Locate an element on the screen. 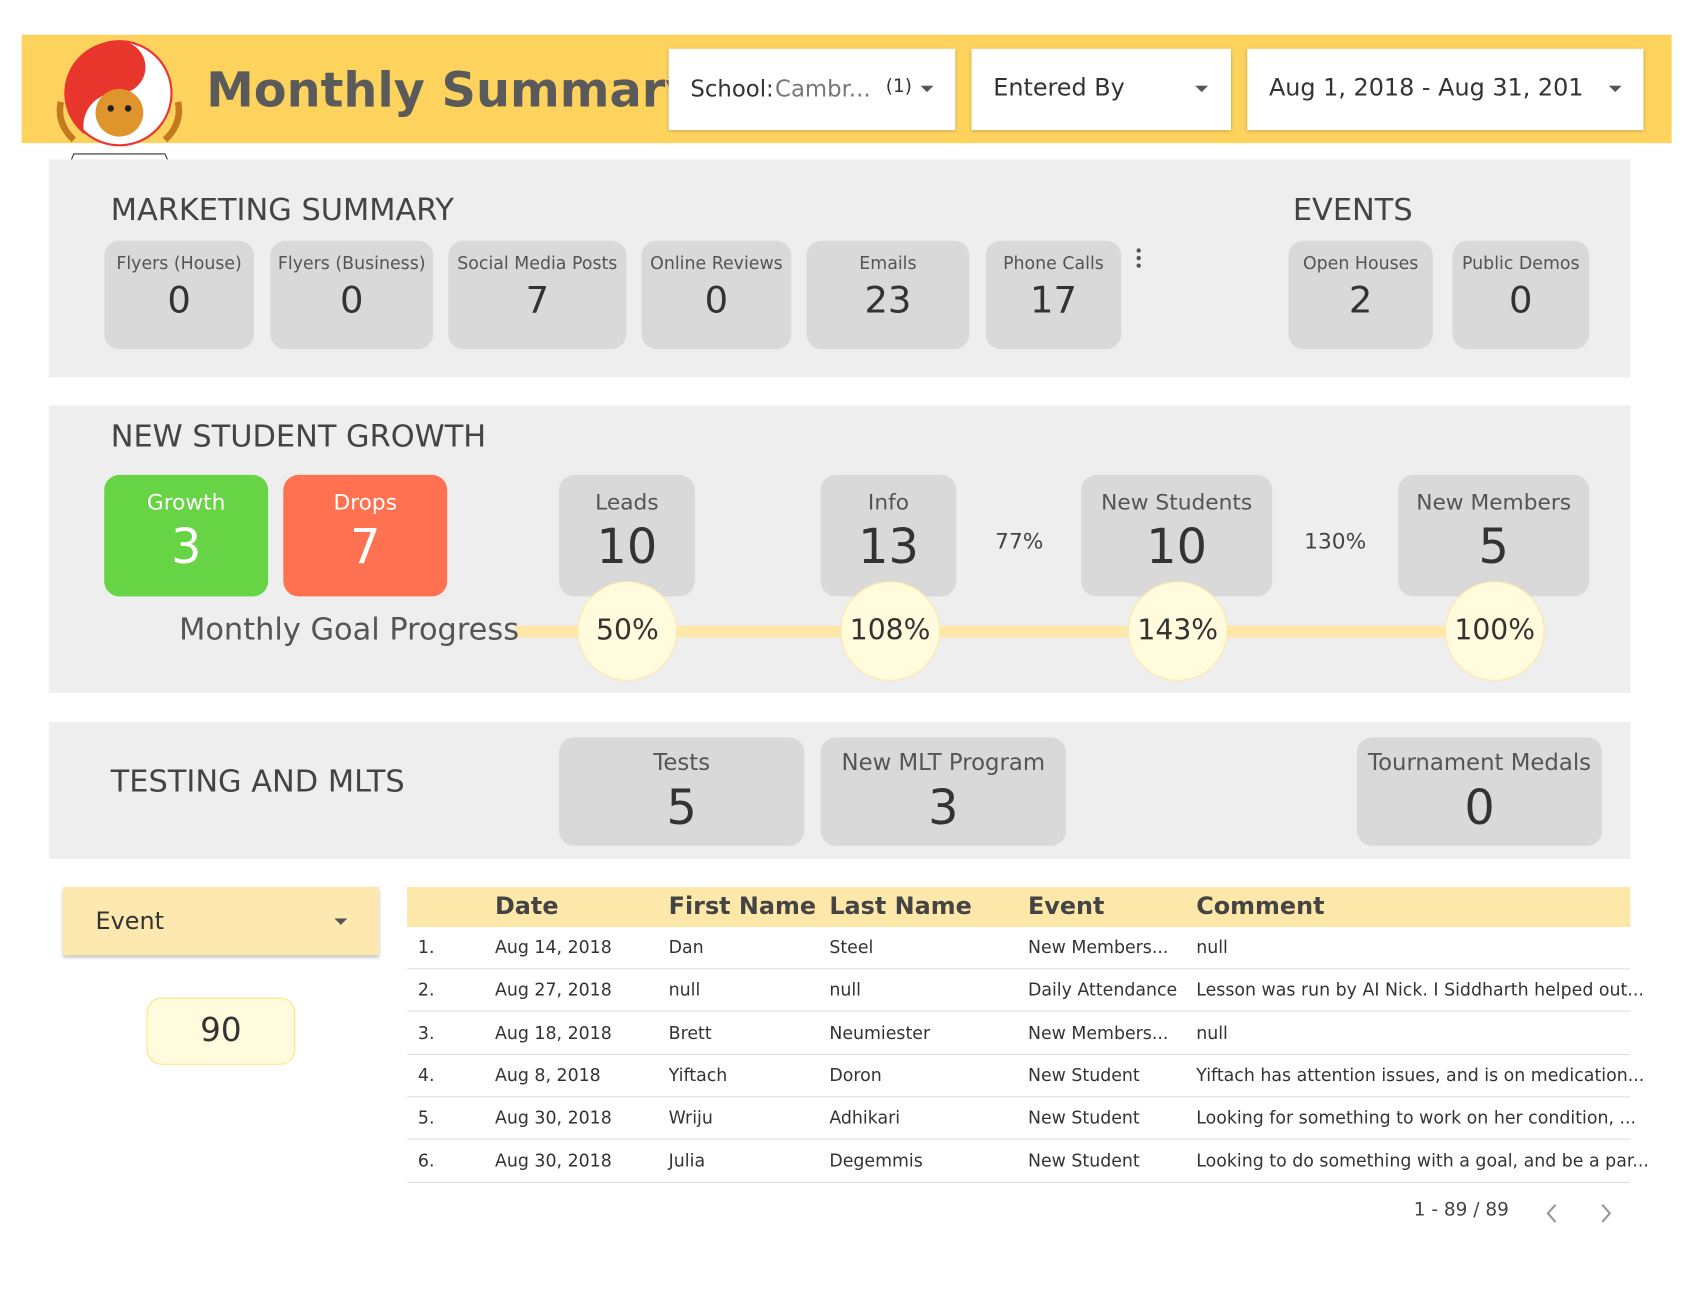 This screenshot has height=1312, width=1702. conversion-rate: 130% is located at coordinates (1335, 541).